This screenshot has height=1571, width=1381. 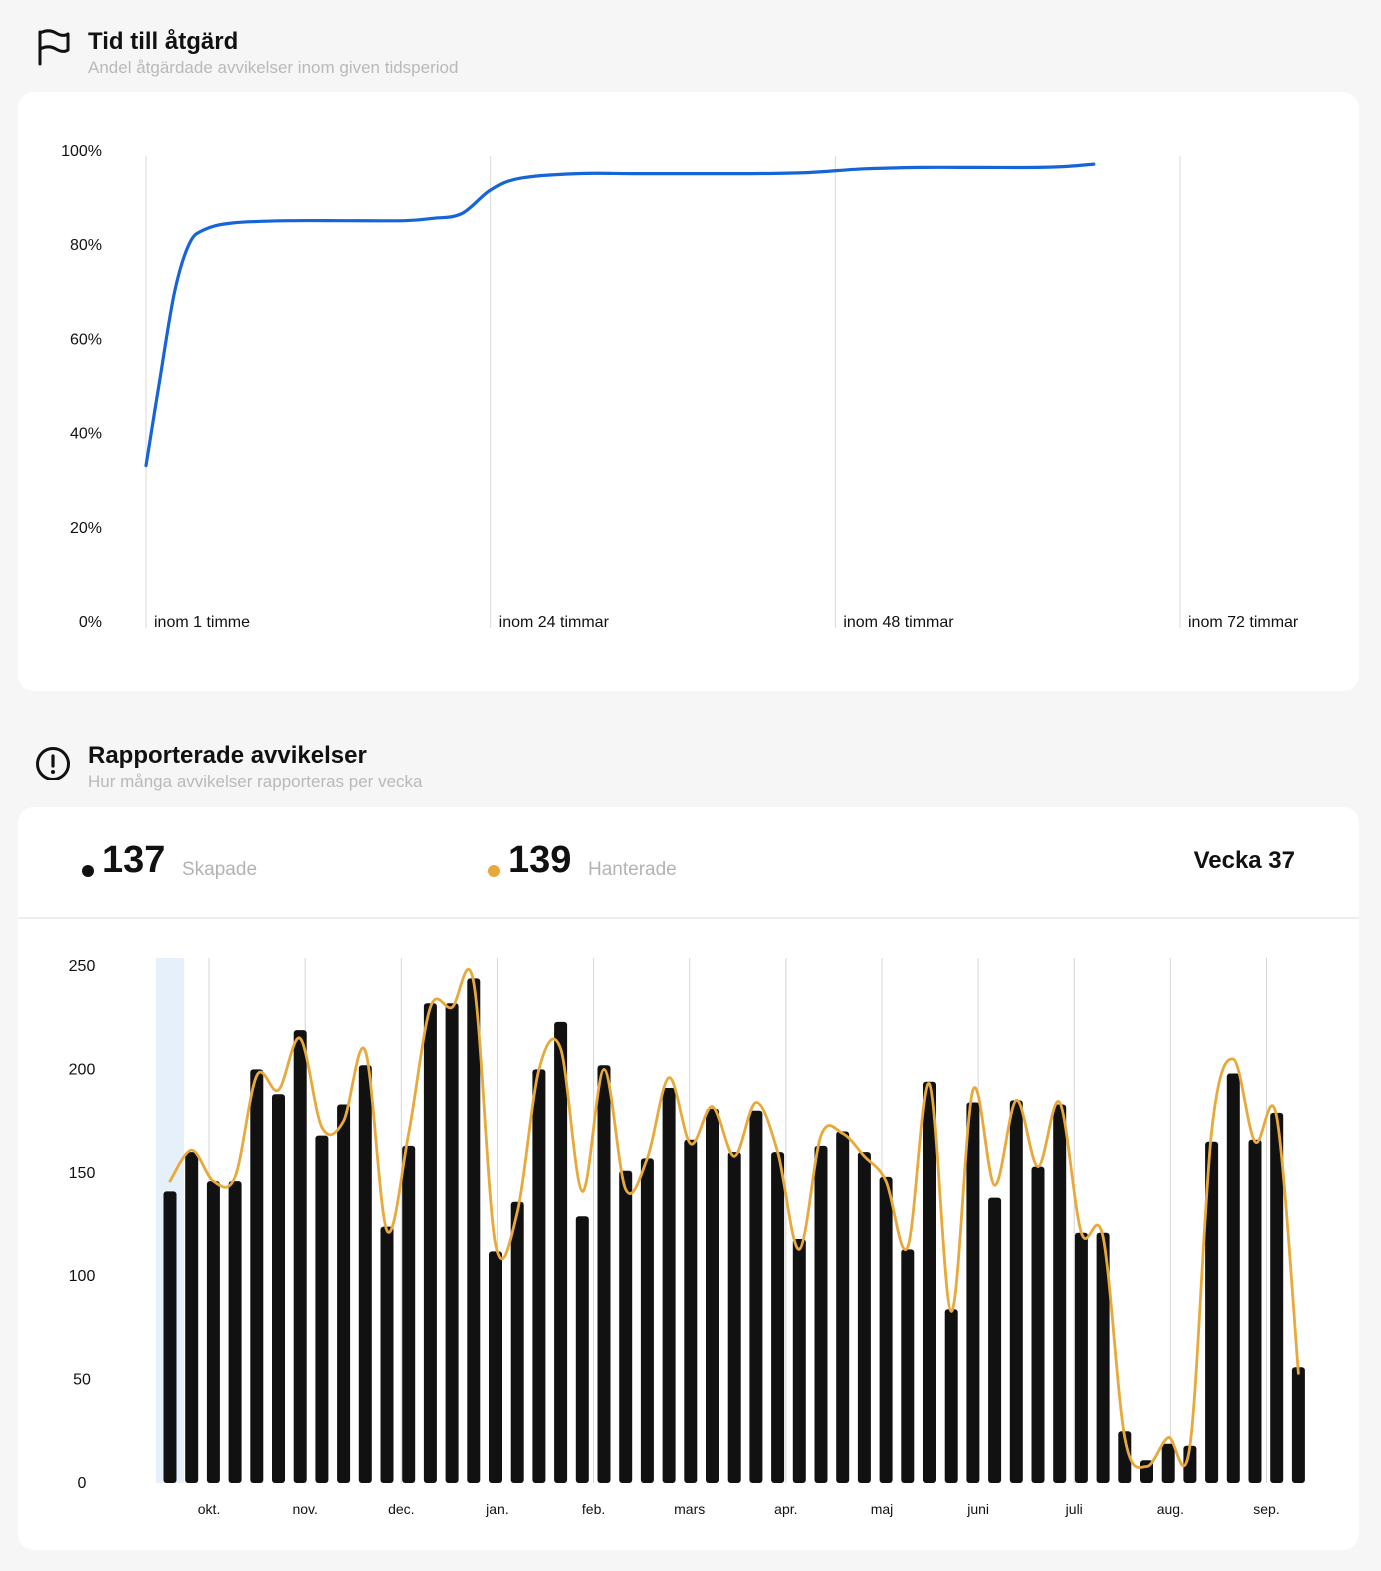 I want to click on month-label: sep., so click(x=1266, y=1509).